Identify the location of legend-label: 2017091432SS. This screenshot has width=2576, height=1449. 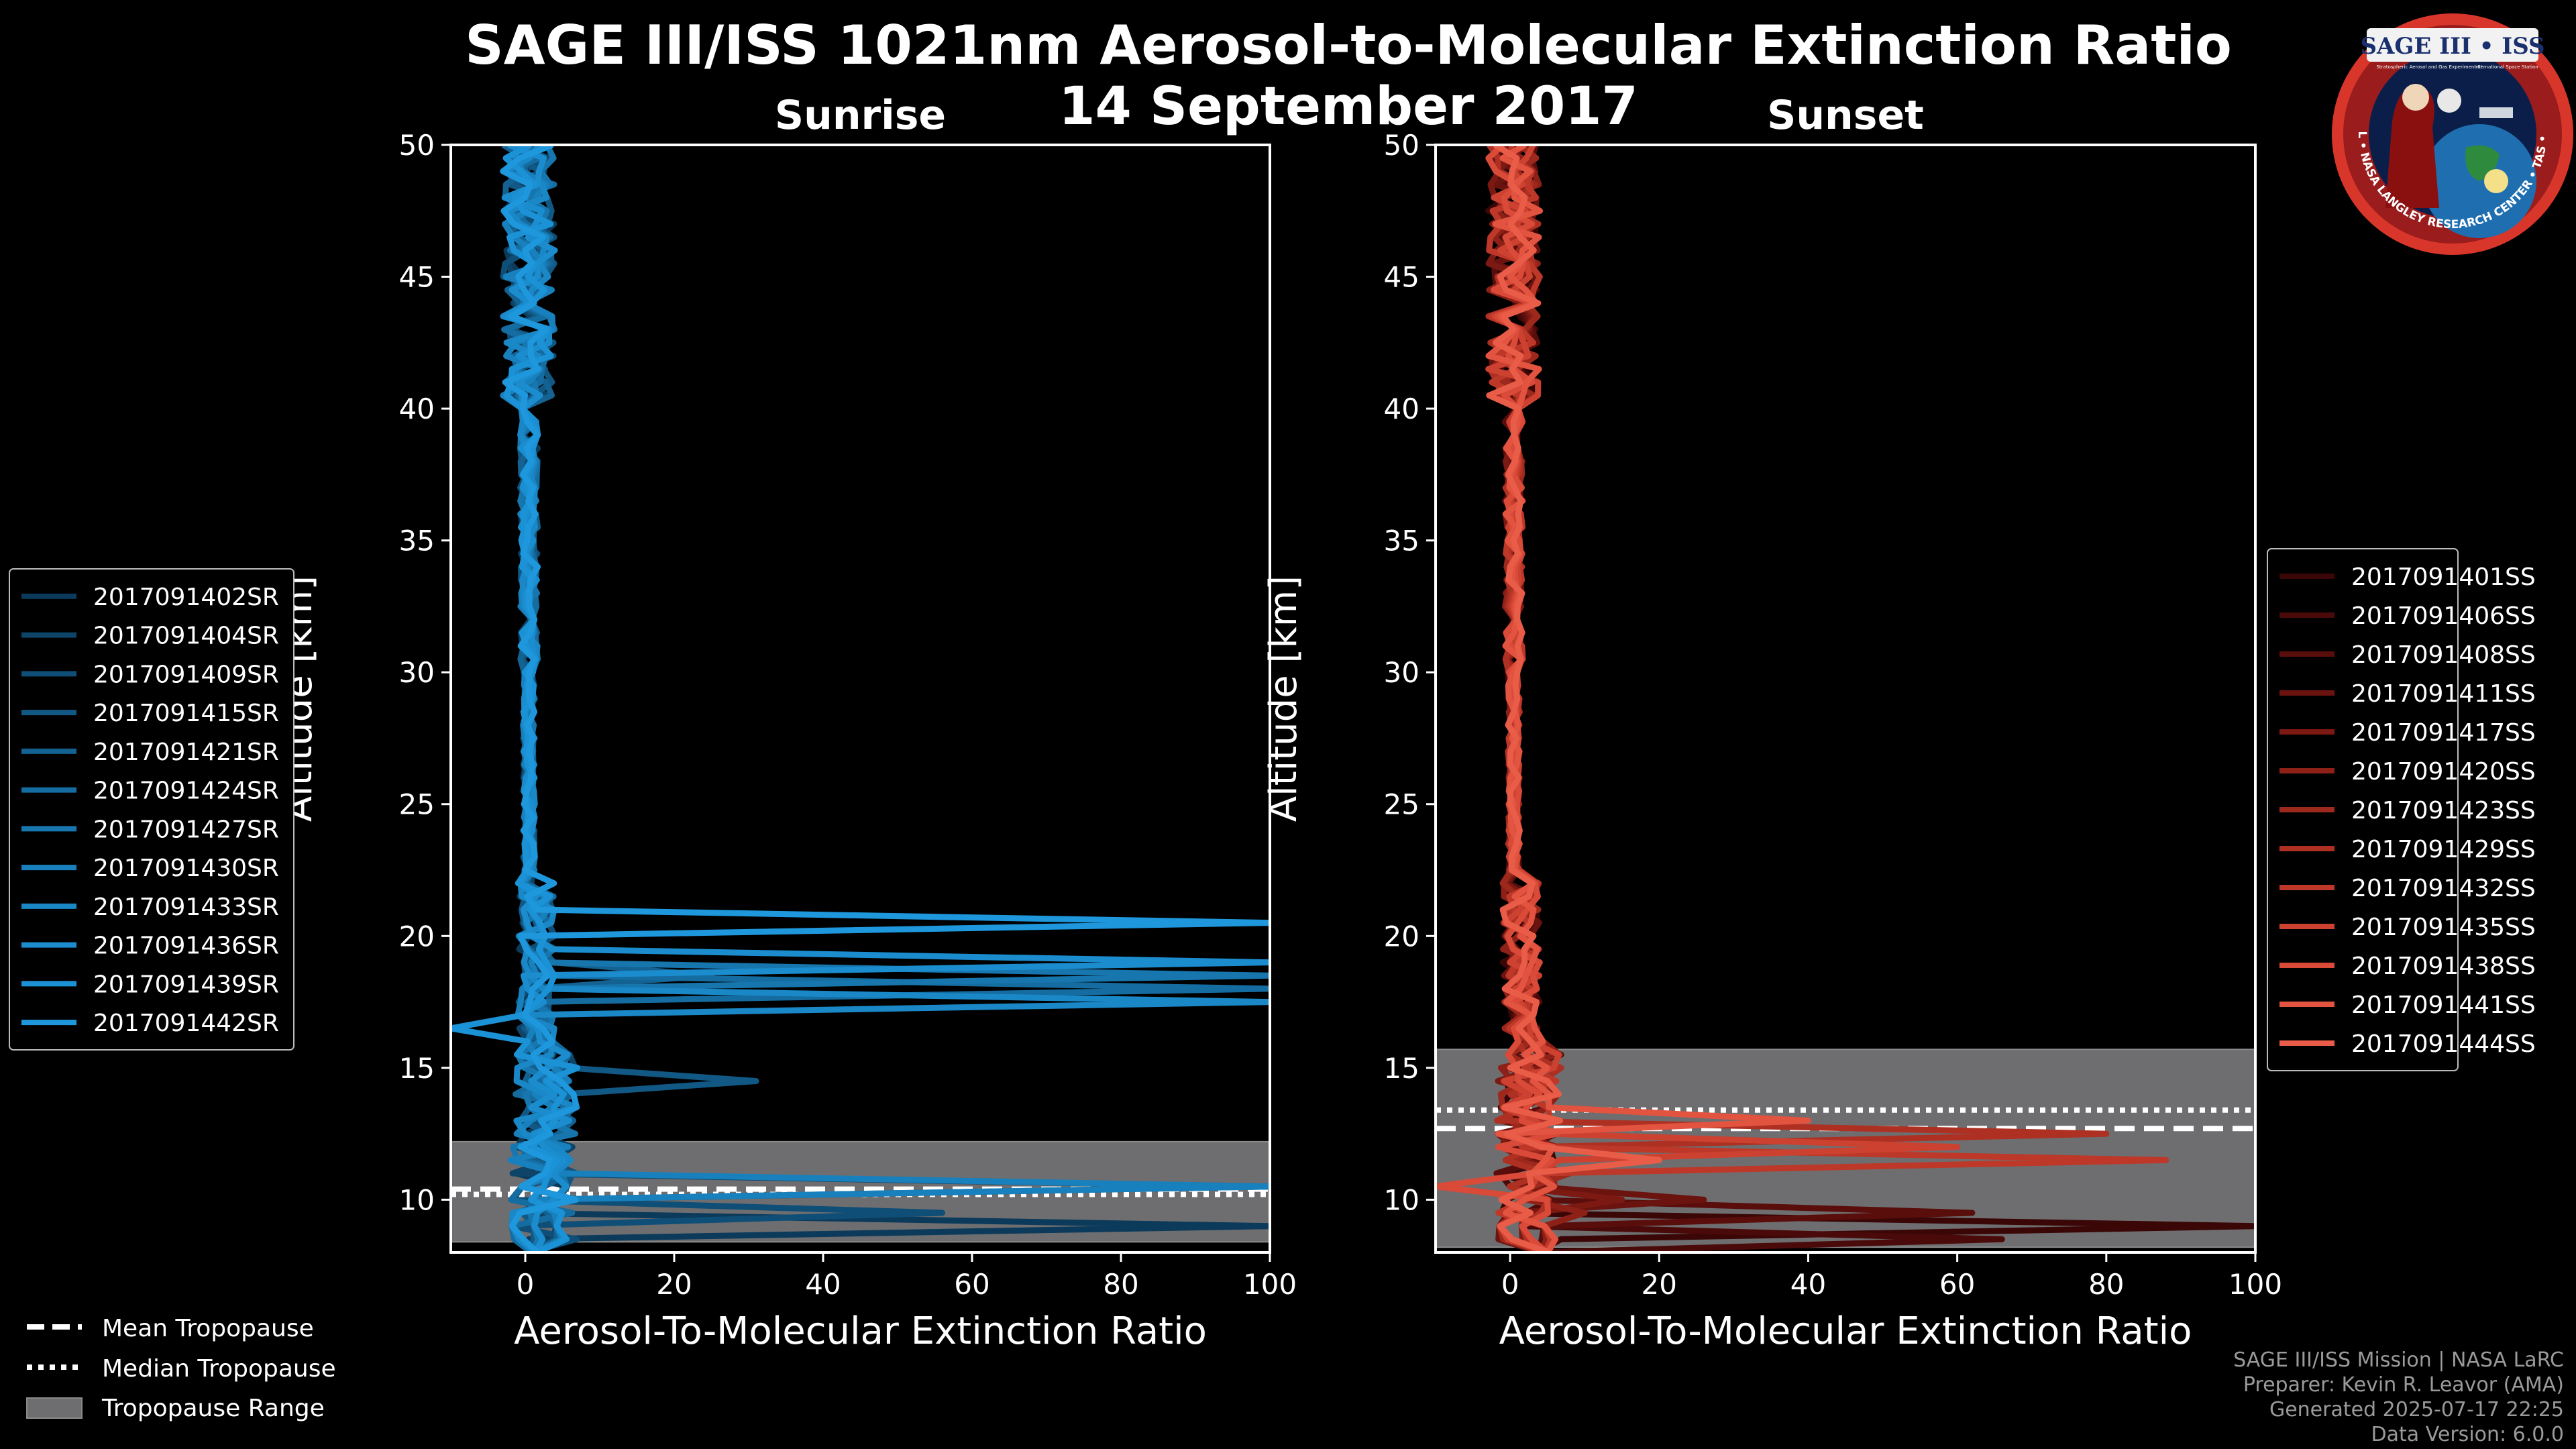
(2443, 888).